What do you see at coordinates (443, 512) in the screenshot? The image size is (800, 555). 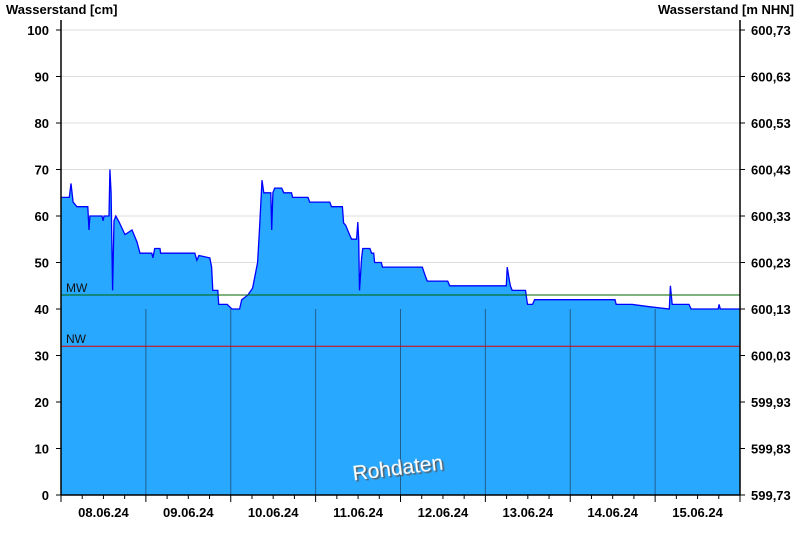 I see `x-tick-label: 12.06.24` at bounding box center [443, 512].